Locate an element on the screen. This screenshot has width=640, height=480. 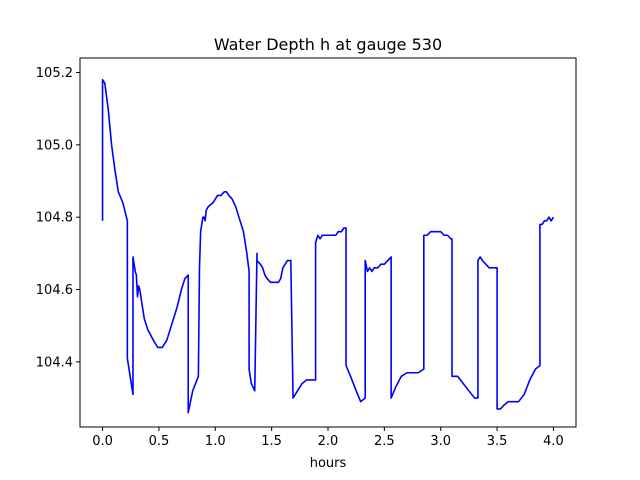
x-tick-label: 4.0 is located at coordinates (553, 441).